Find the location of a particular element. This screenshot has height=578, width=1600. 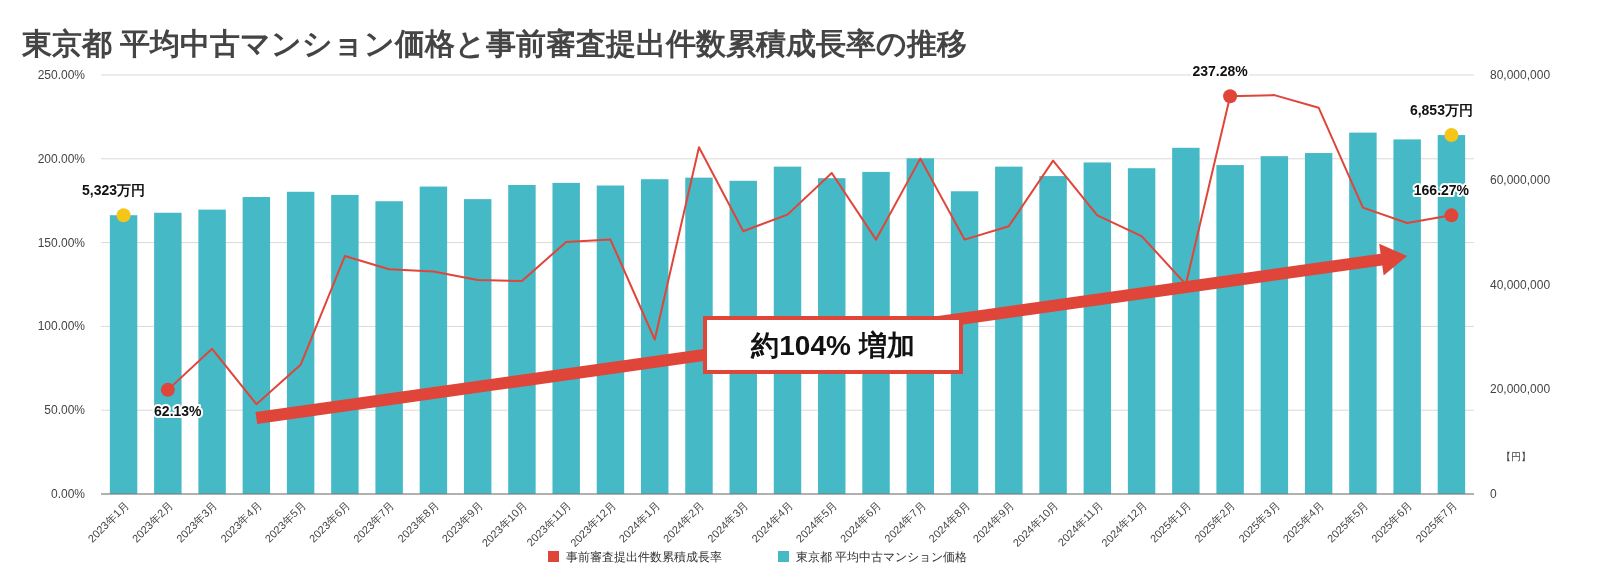

y2-tick-label: 80,000,000 is located at coordinates (1520, 75).